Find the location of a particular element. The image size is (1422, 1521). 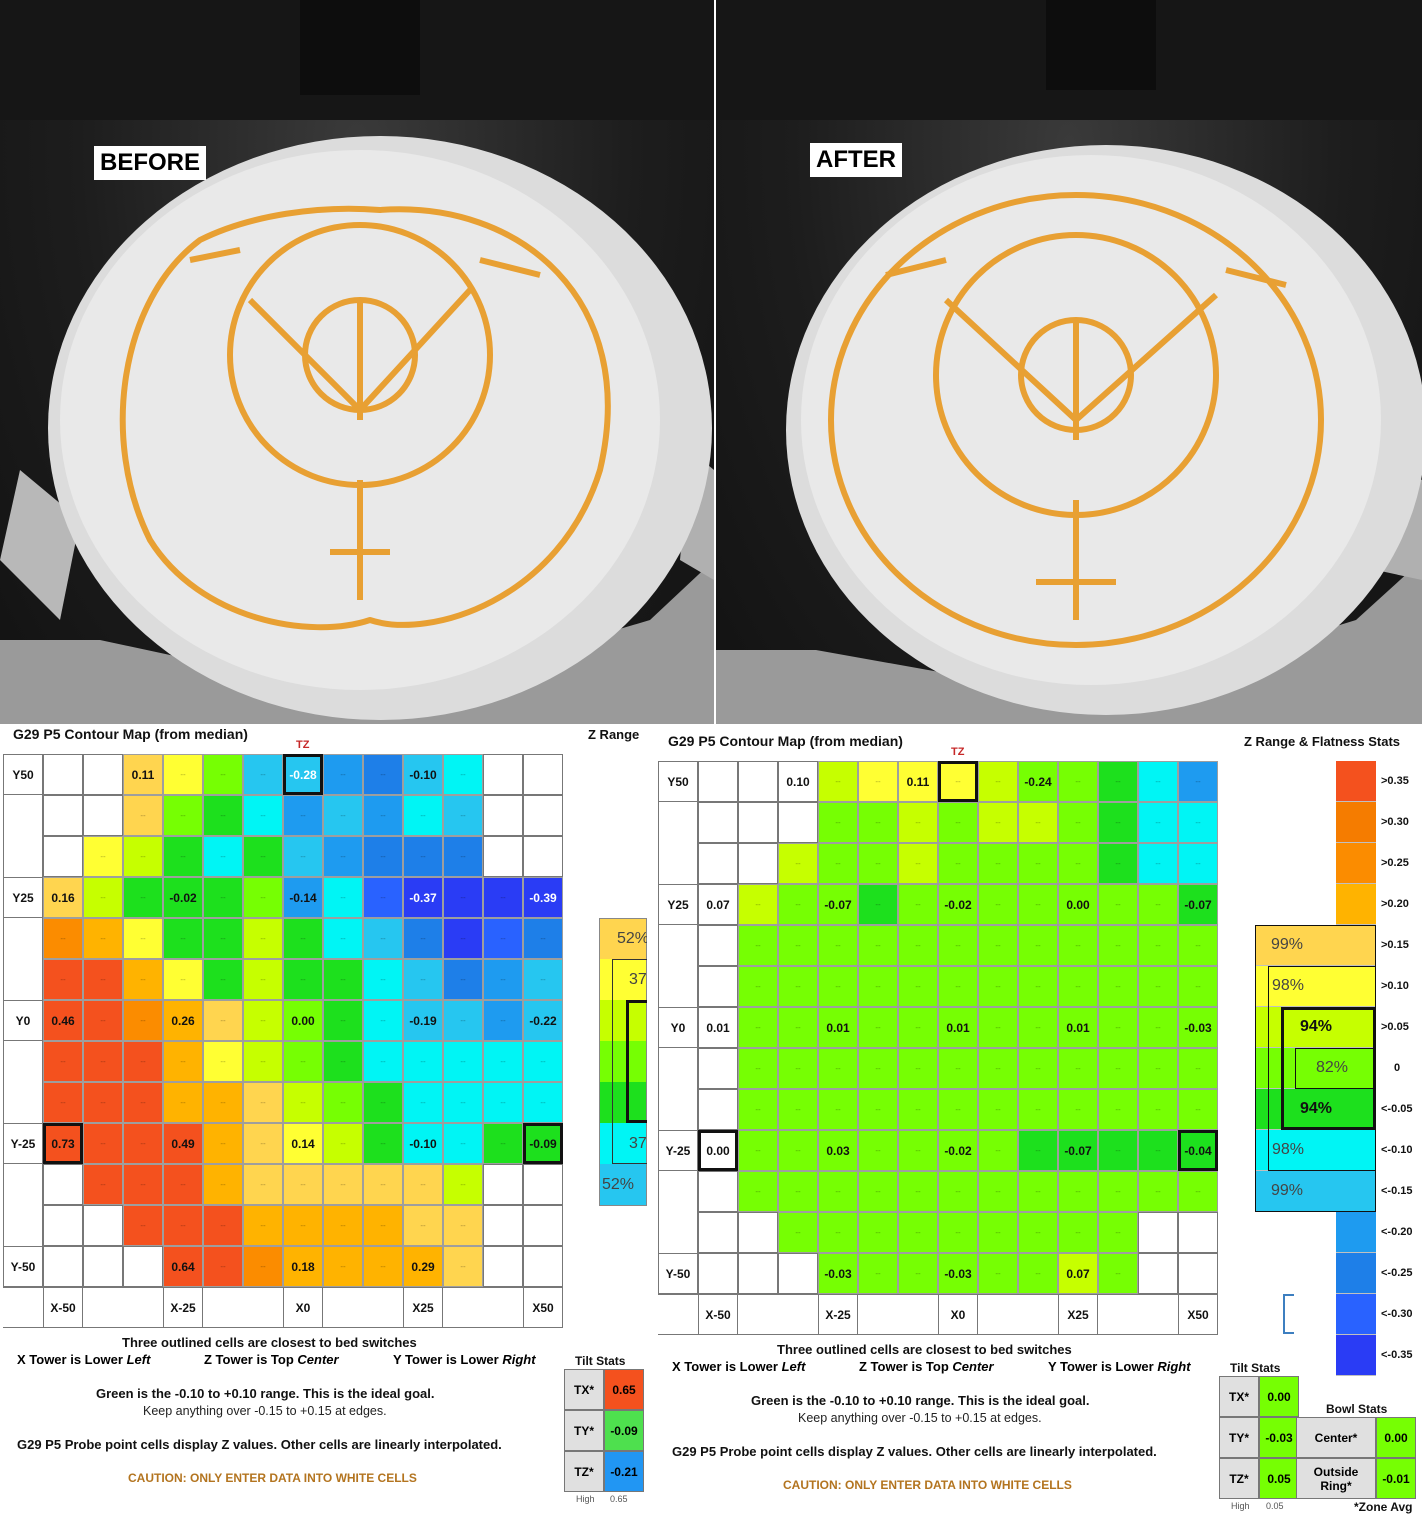

tilt-value: -0.09 is located at coordinates (624, 1430).